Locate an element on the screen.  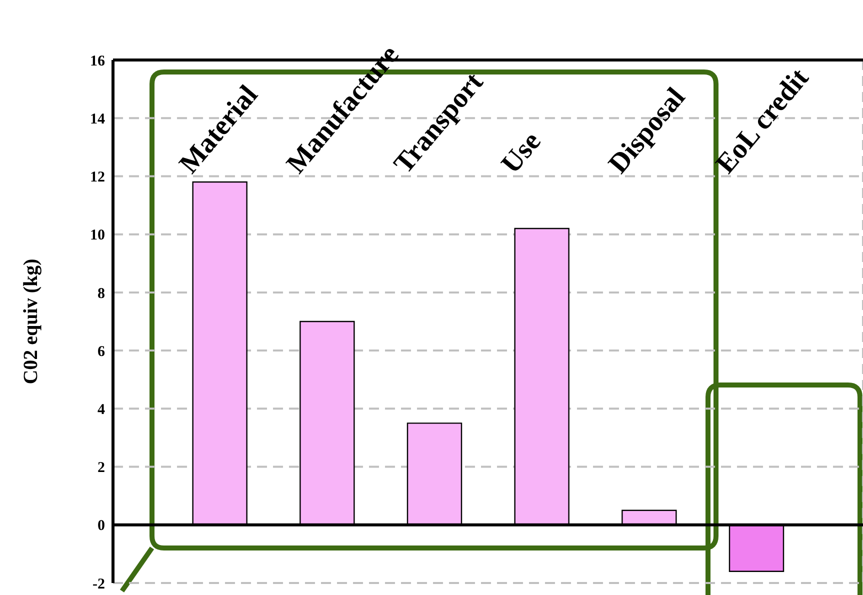
y-tick-label: 10 is located at coordinates (97, 236).